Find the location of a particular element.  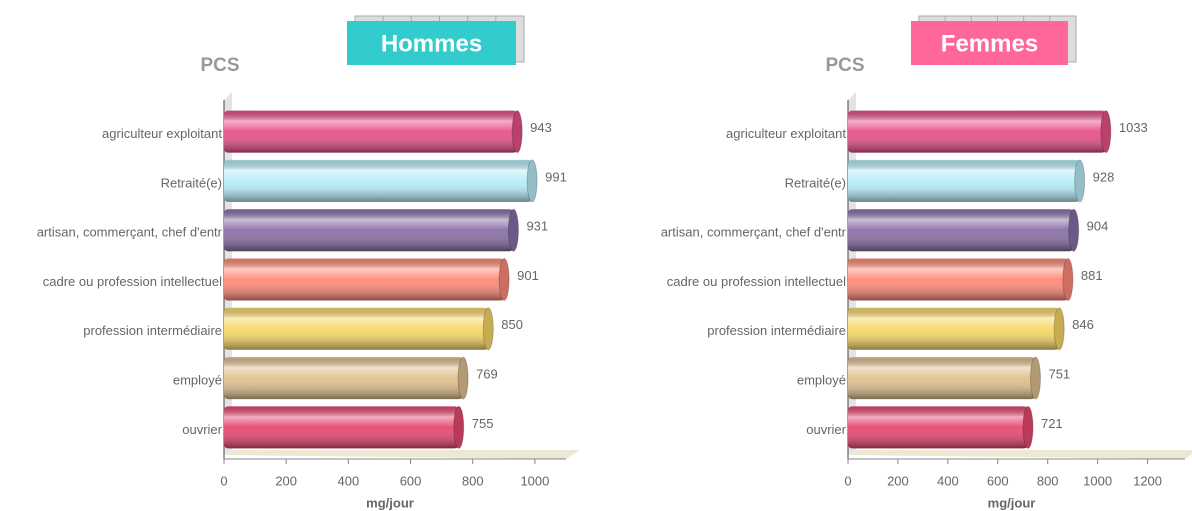

value-label: 928 is located at coordinates (1104, 176).